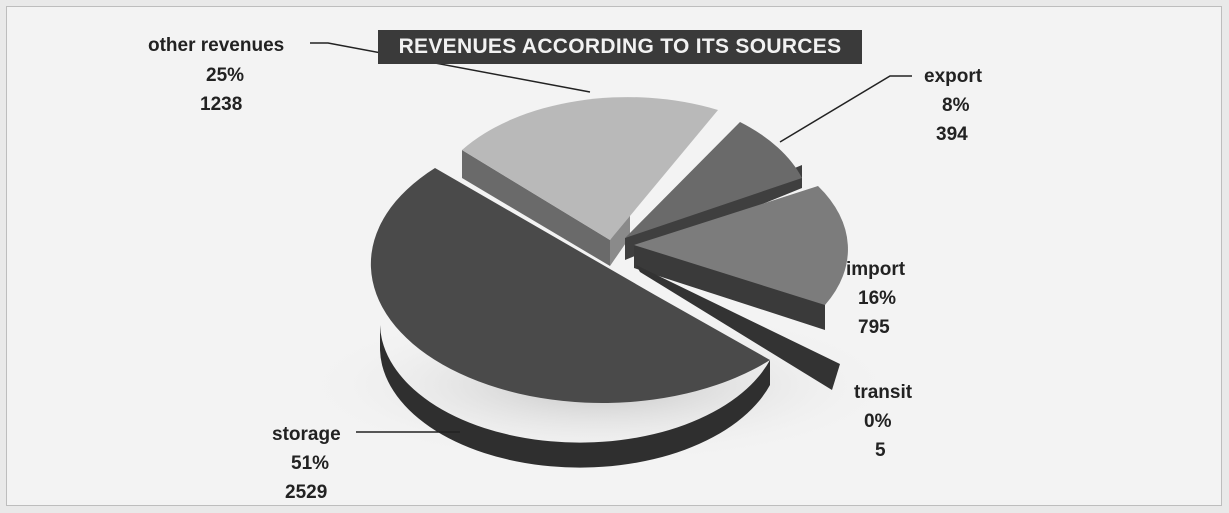 The height and width of the screenshot is (513, 1229). What do you see at coordinates (306, 492) in the screenshot?
I see `label-storage-value: 2529` at bounding box center [306, 492].